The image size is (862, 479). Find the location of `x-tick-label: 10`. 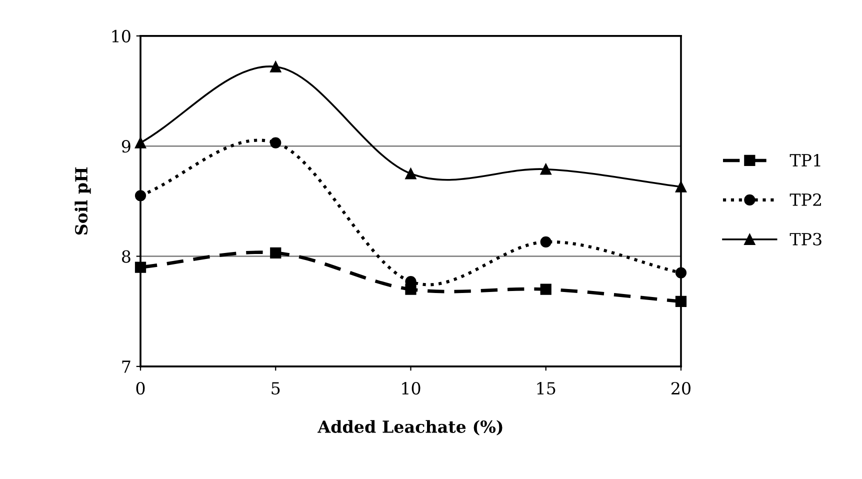

x-tick-label: 10 is located at coordinates (411, 388).